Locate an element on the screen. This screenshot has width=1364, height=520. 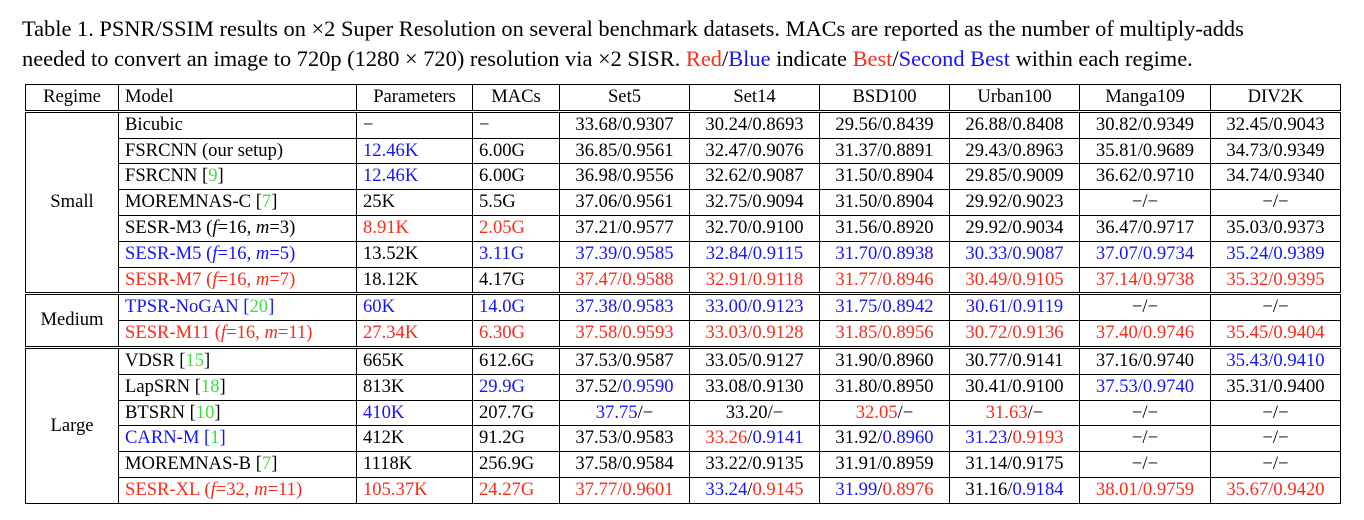
text-segment: 31.37/0.8891 is located at coordinates (884, 150).